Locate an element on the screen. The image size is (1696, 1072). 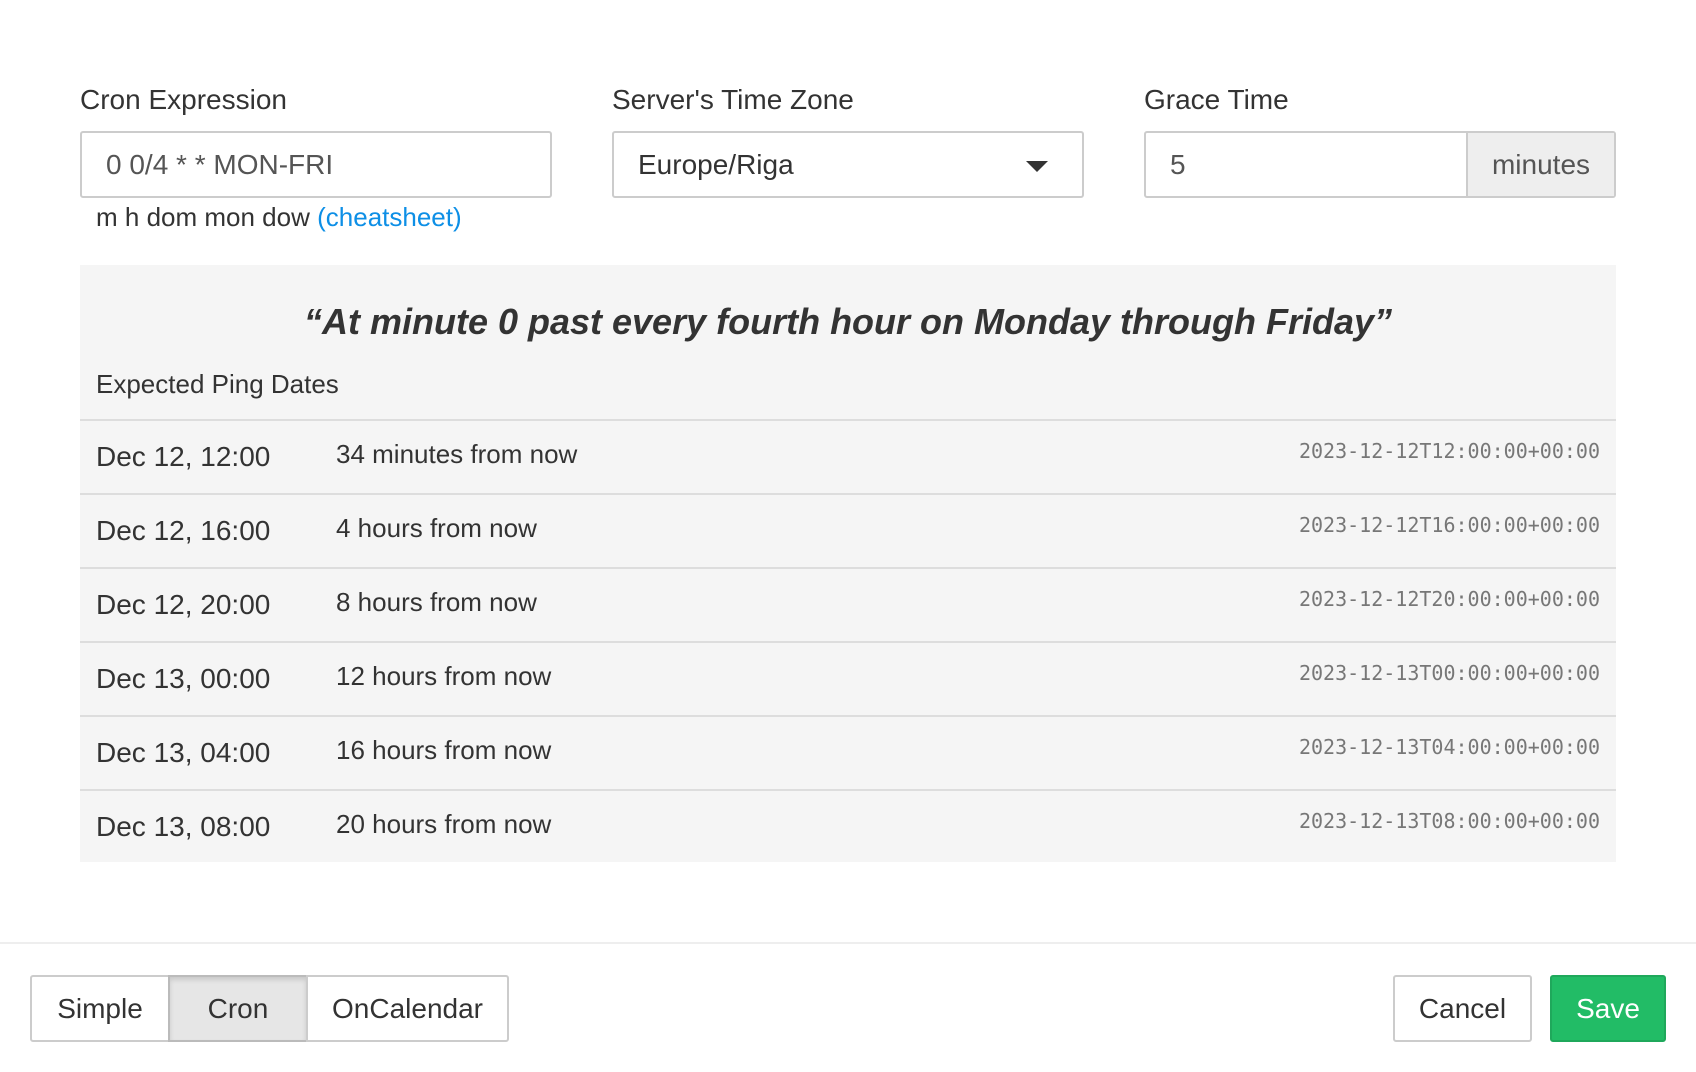
ping-iso: 2023-12-13T08:00:00+00:00 is located at coordinates (1449, 821).